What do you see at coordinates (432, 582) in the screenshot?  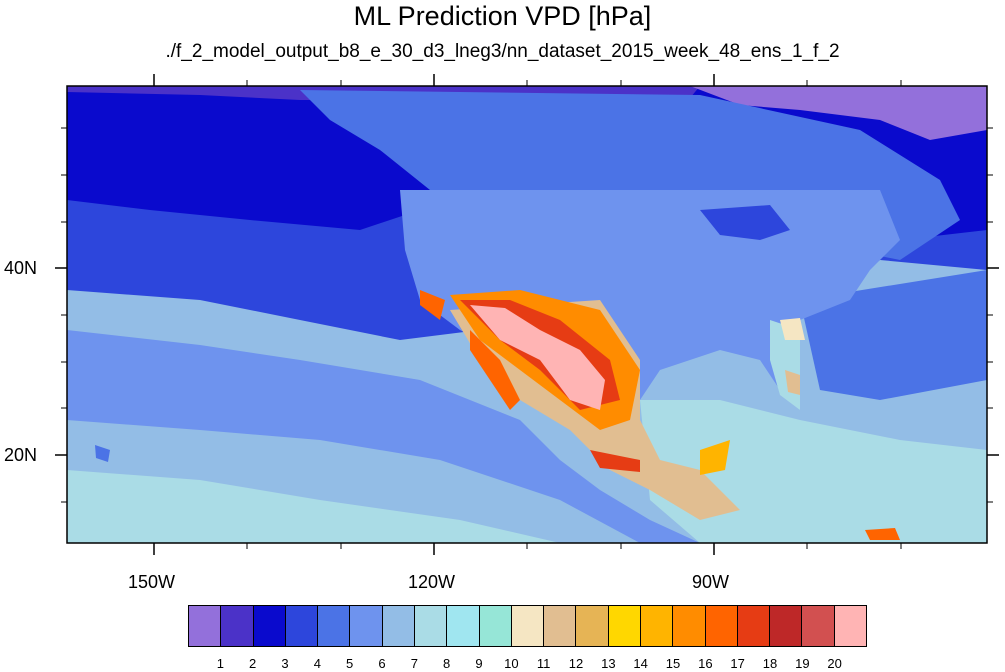 I see `x-tick-label-120w: 120W` at bounding box center [432, 582].